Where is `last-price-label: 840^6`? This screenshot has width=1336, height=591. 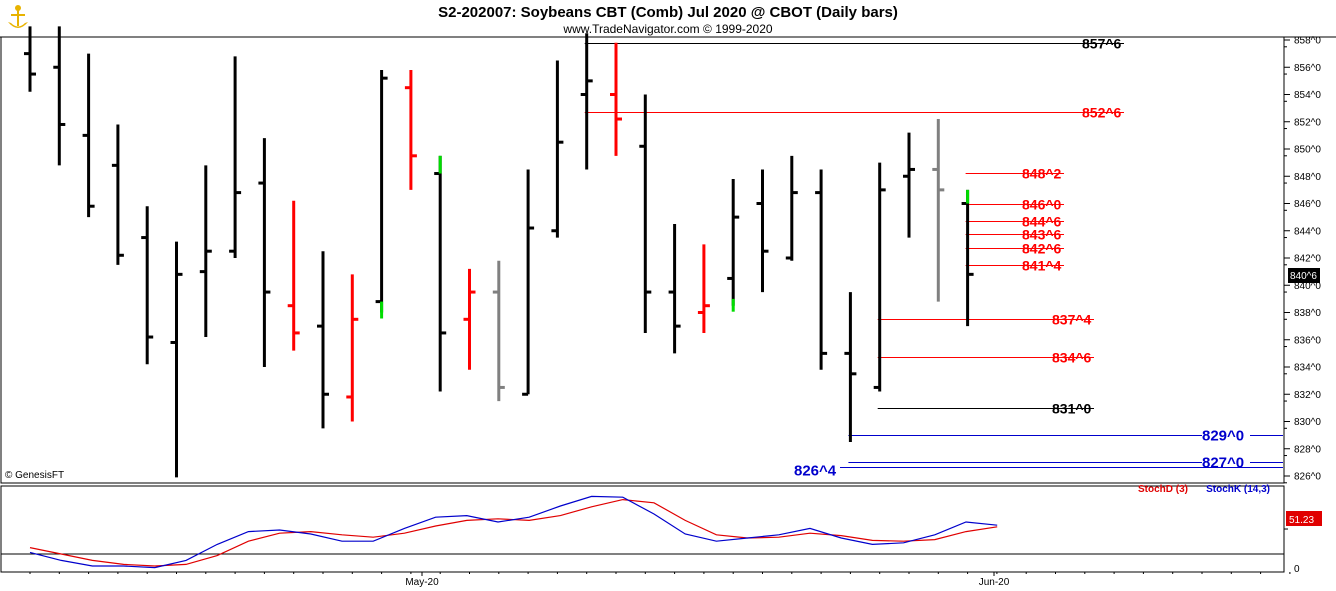 last-price-label: 840^6 is located at coordinates (1303, 276).